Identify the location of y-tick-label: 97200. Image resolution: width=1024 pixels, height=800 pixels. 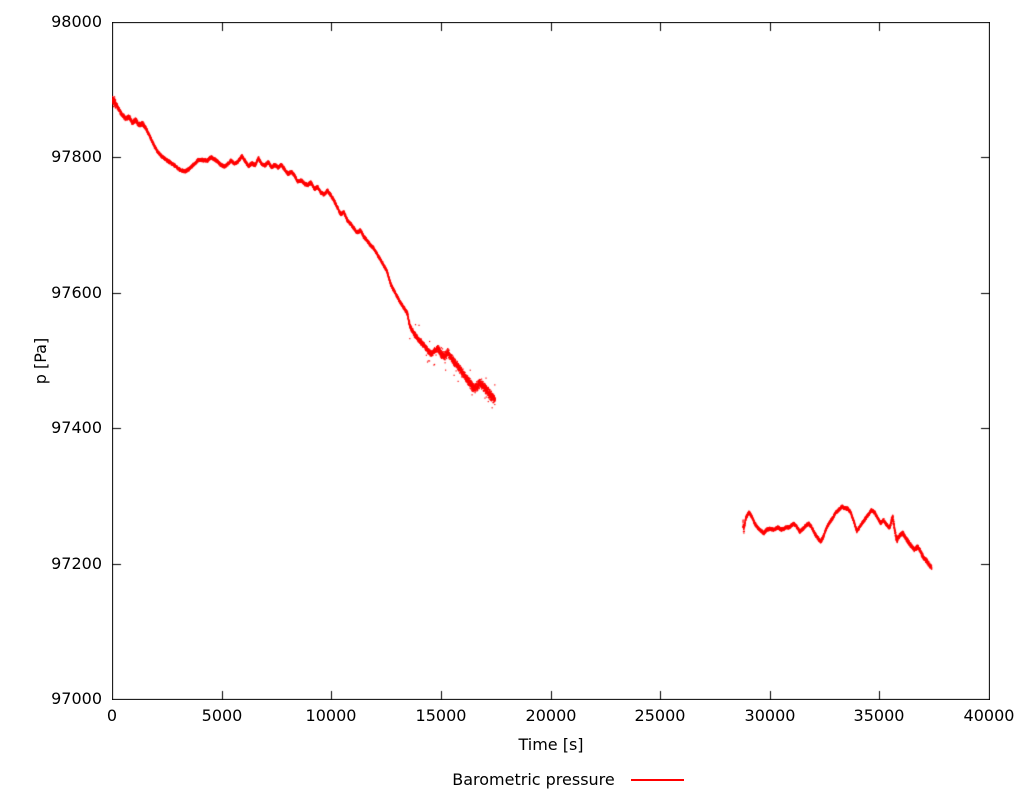
(76, 563).